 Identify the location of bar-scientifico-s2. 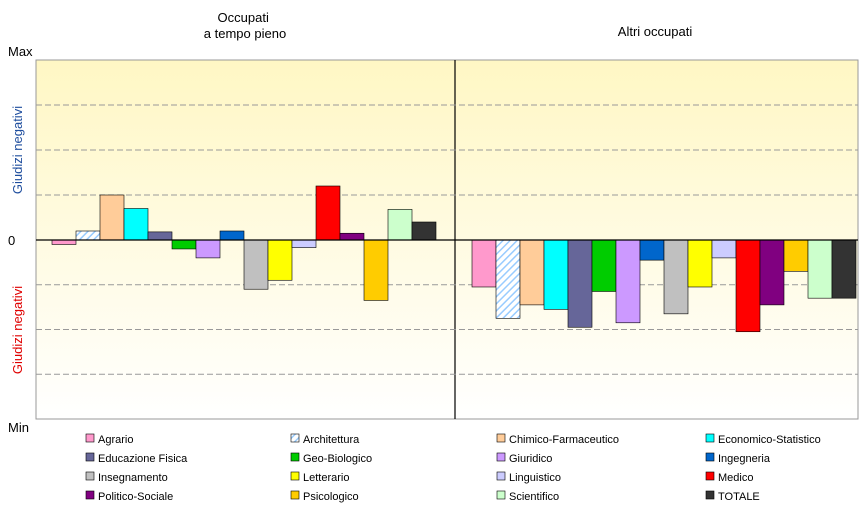
(820, 269).